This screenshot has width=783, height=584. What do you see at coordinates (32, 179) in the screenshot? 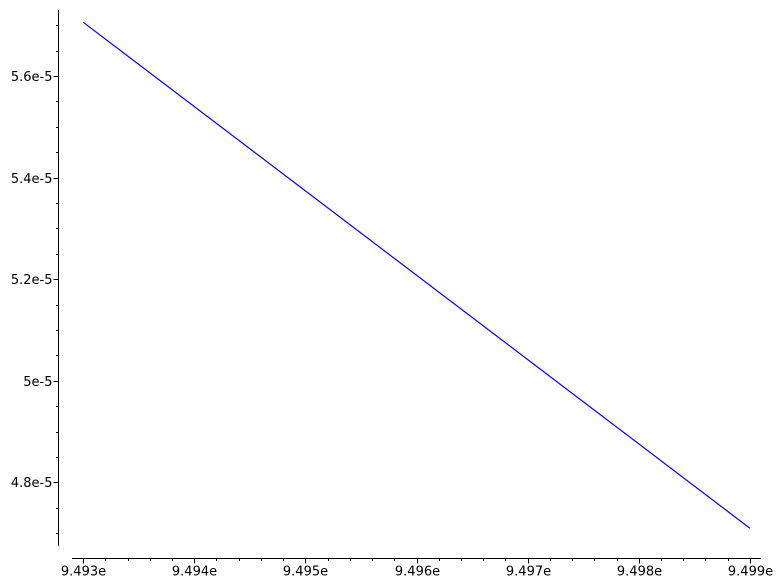
I see `y-tick-label: 5.4e-5` at bounding box center [32, 179].